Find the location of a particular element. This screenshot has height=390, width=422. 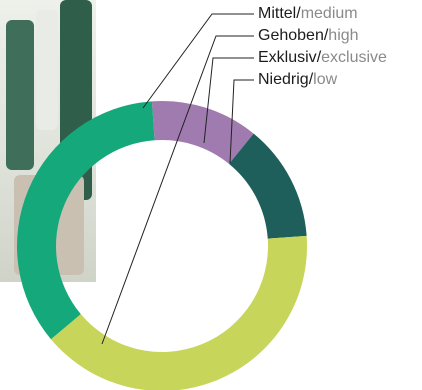

legend-label-german: Exklusiv is located at coordinates (287, 57).